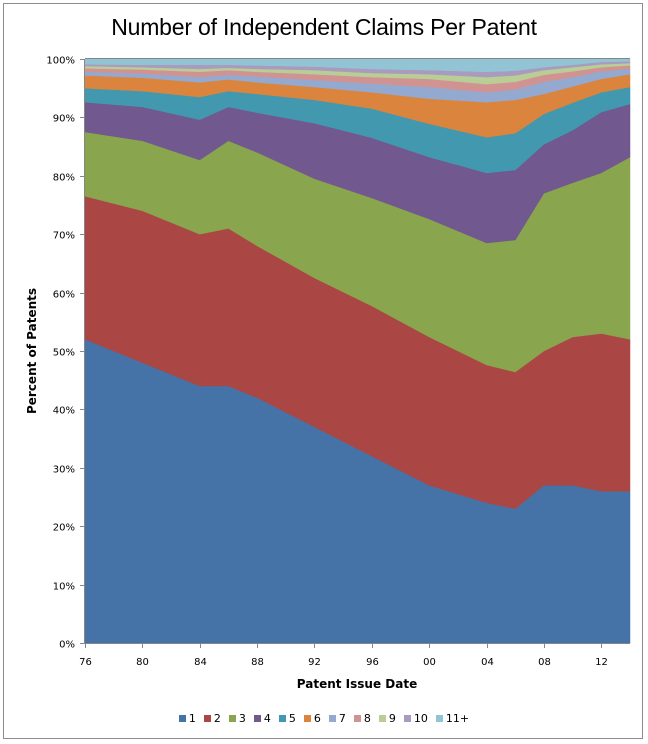  Describe the element at coordinates (357, 684) in the screenshot. I see `x-axis-title: Patent Issue Date` at that location.